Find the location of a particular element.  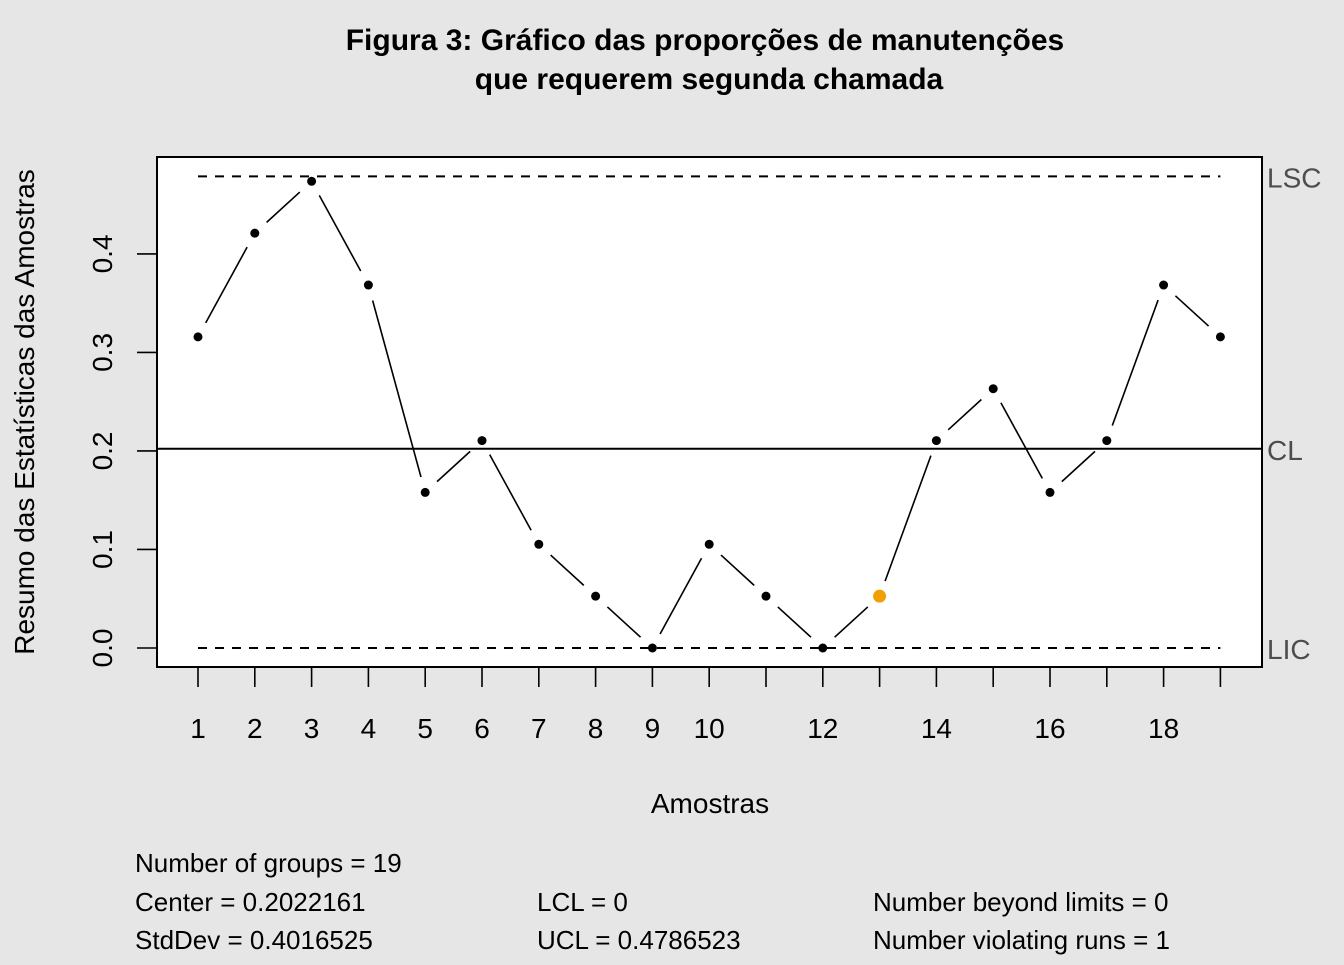

x-tick-label: 10 is located at coordinates (709, 728).